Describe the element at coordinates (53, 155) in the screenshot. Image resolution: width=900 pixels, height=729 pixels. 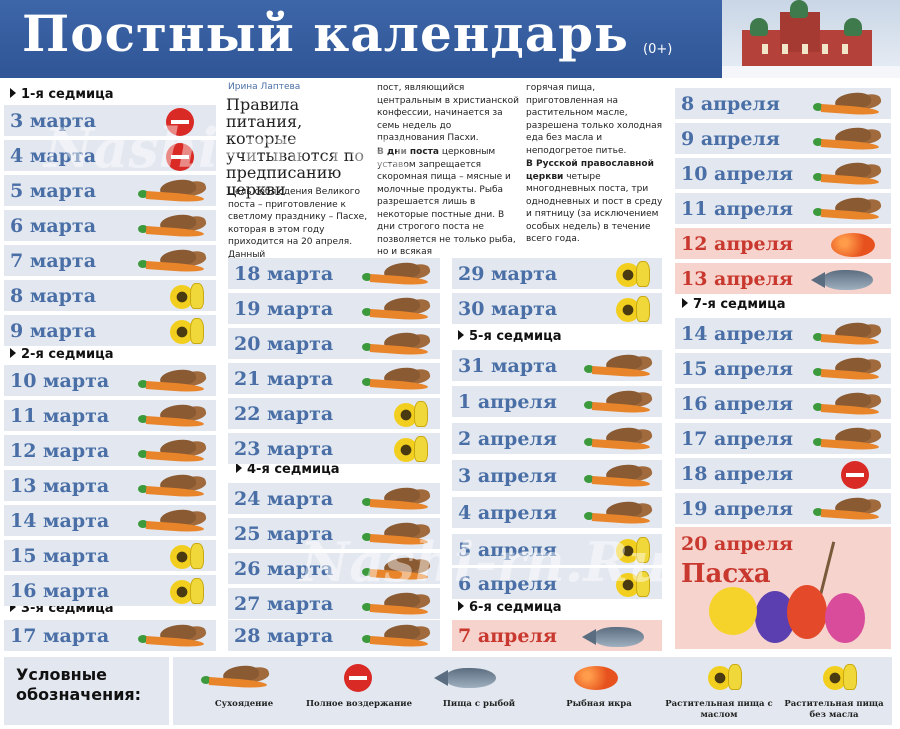
I see `day-date: 4 марта` at that location.